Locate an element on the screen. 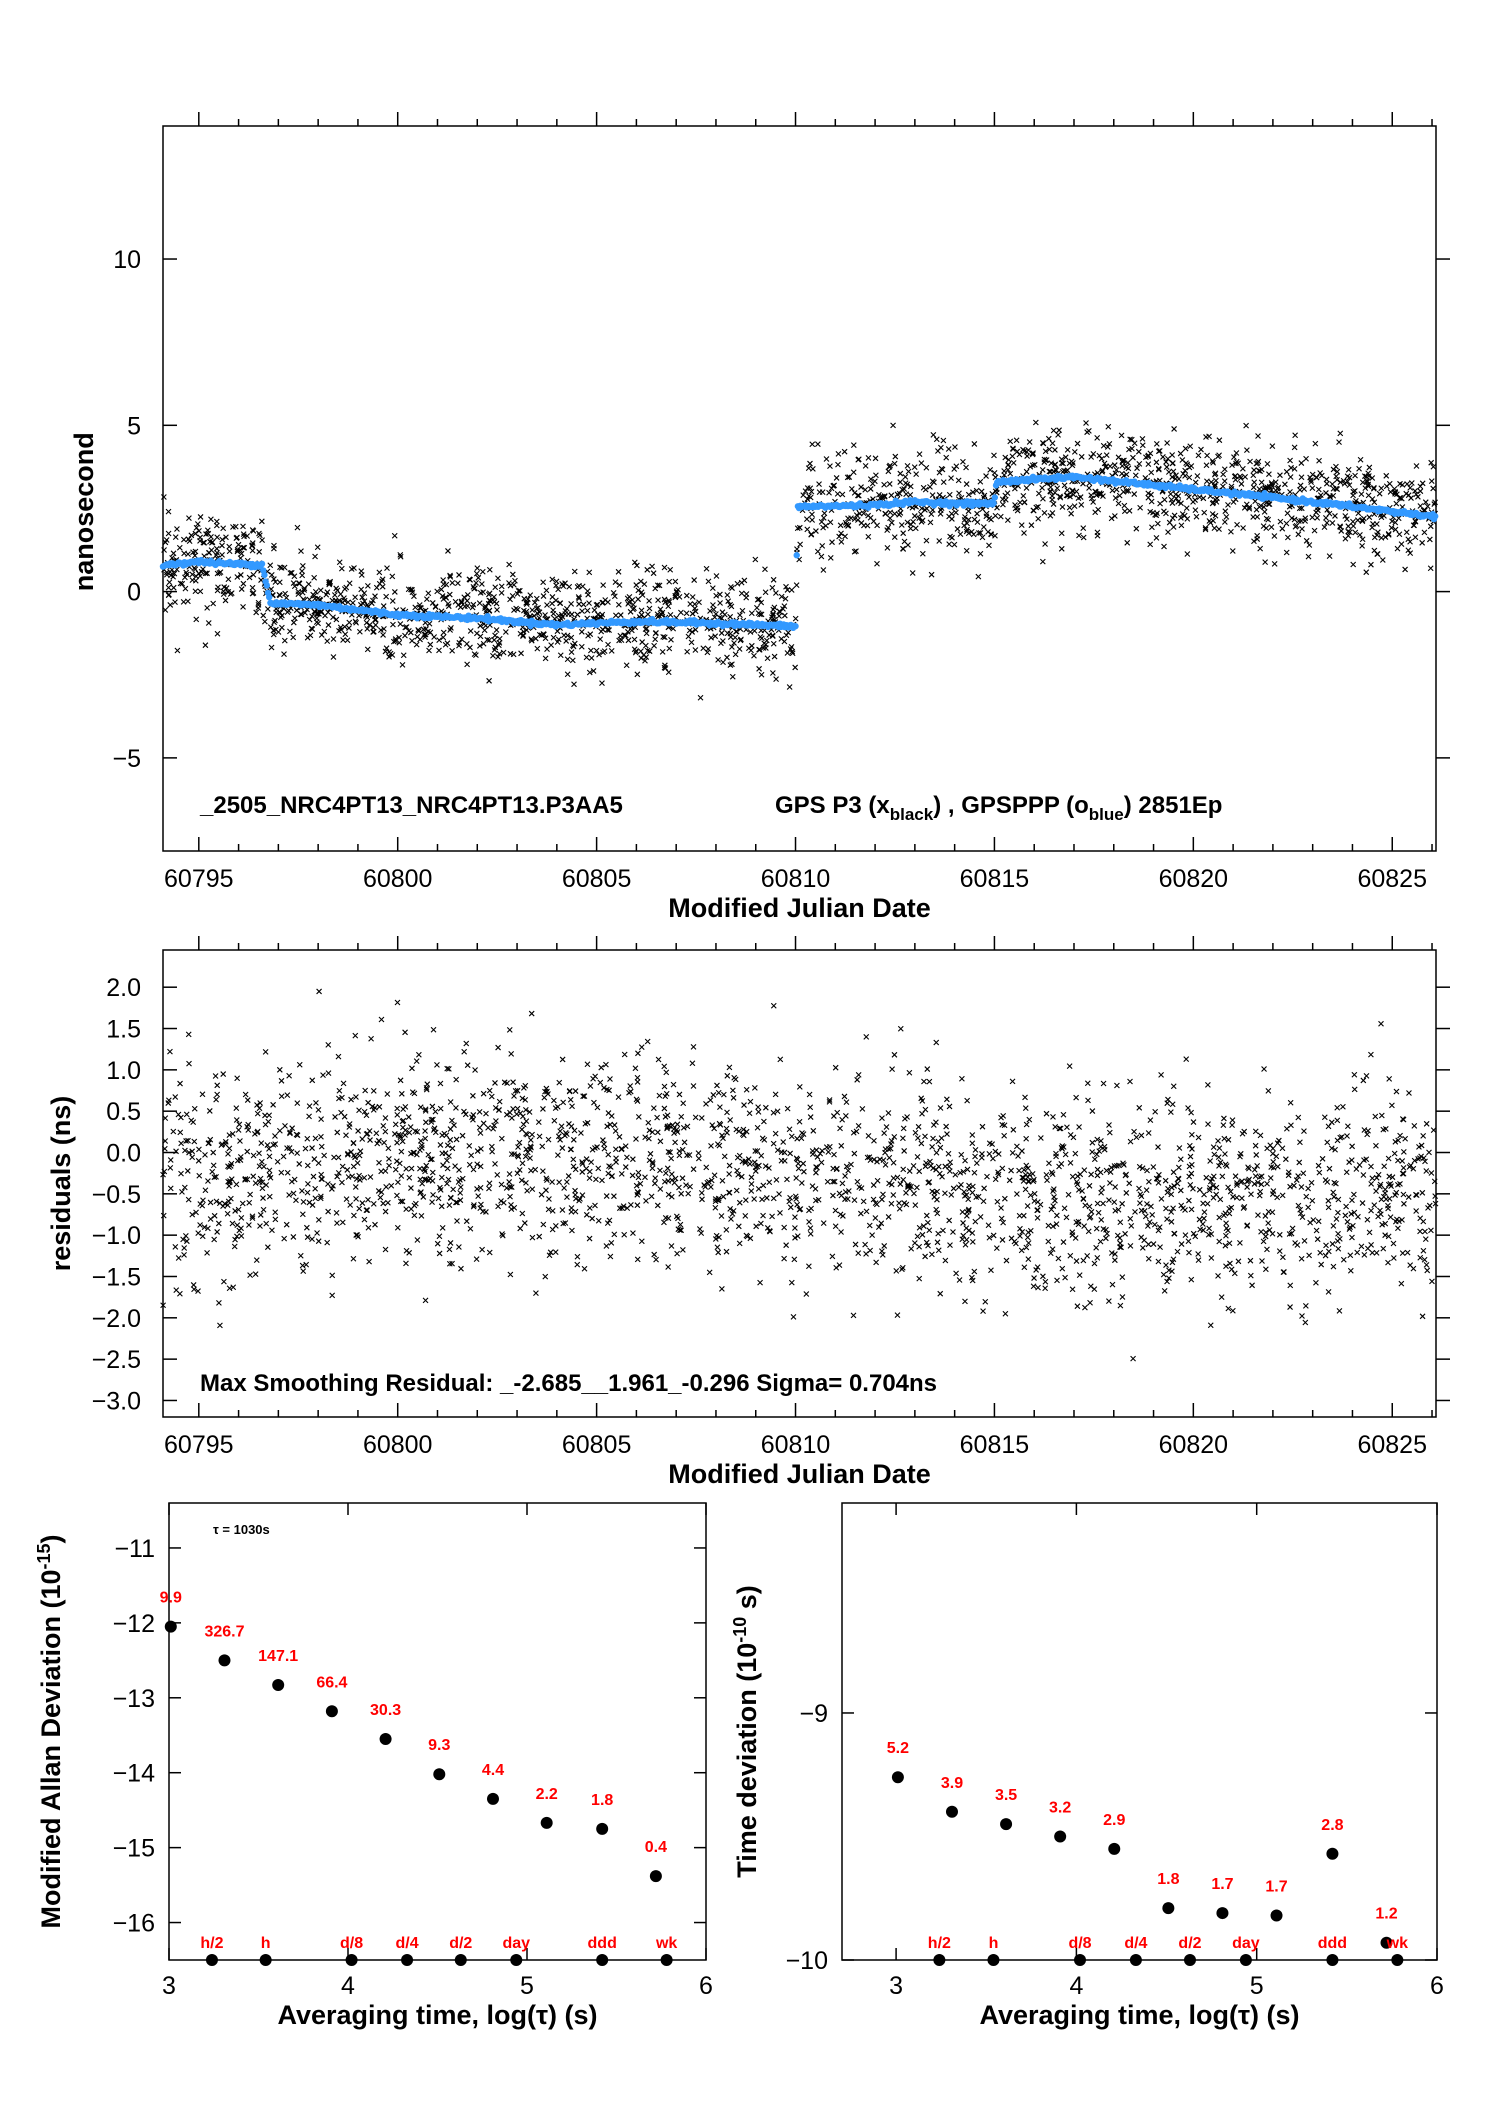 The width and height of the screenshot is (1488, 2105). legend-part: ) 2851Ep is located at coordinates (1173, 805).